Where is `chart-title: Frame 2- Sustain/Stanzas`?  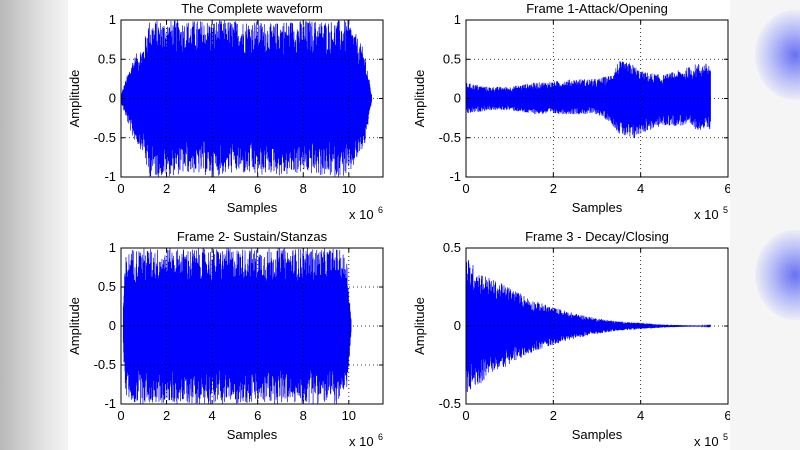
chart-title: Frame 2- Sustain/Stanzas is located at coordinates (252, 236).